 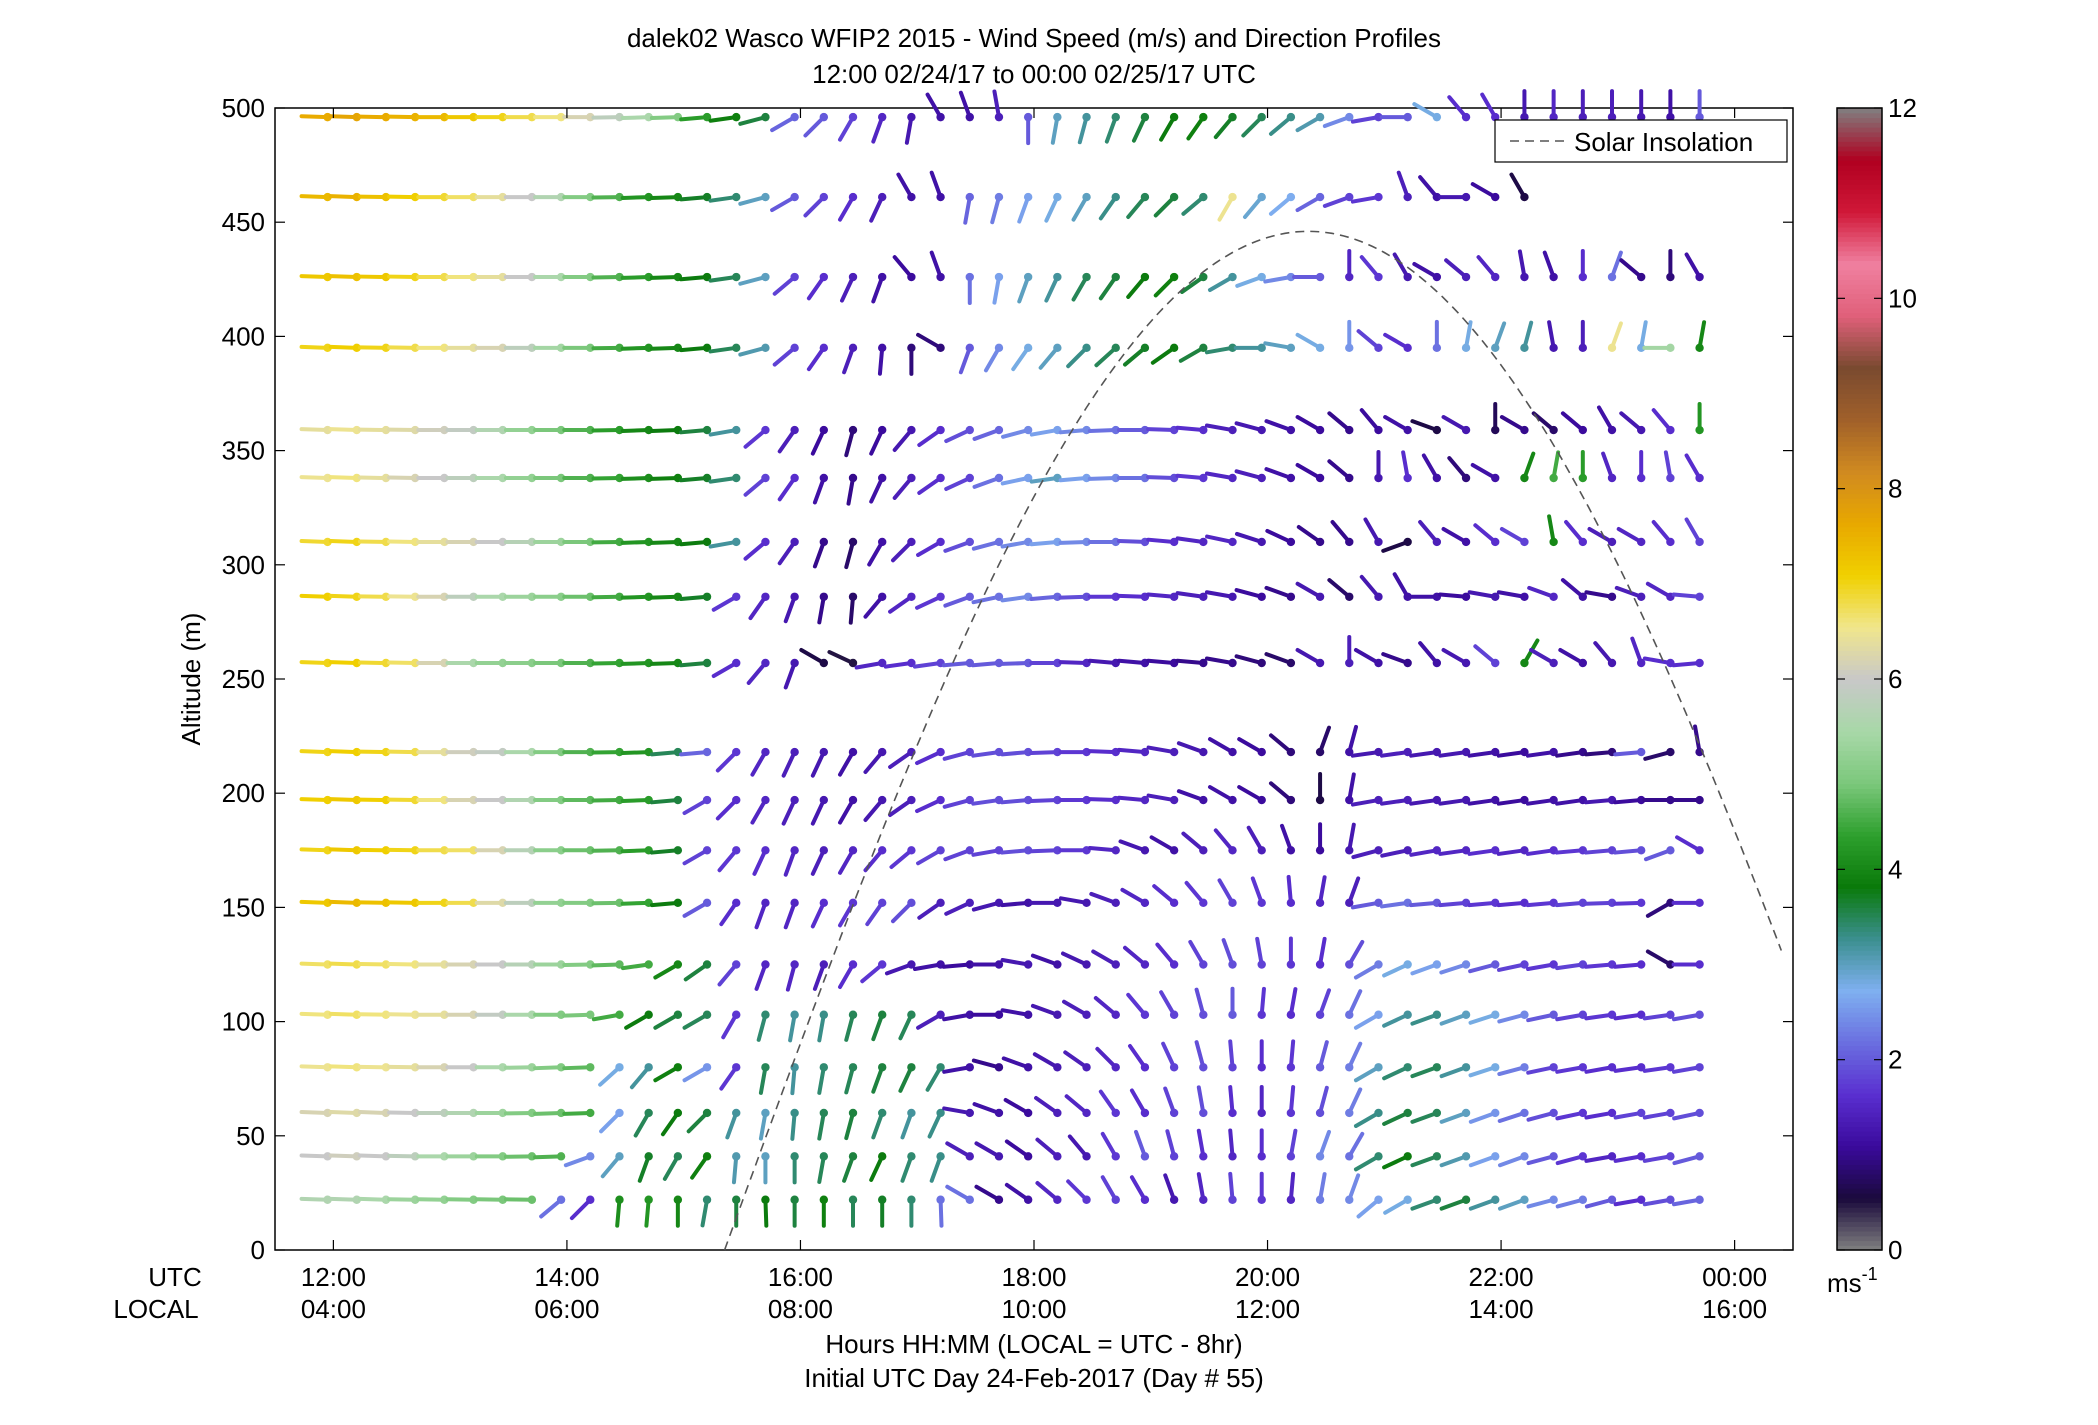 What do you see at coordinates (566, 1277) in the screenshot?
I see `x-tick-label-utc: 14:00` at bounding box center [566, 1277].